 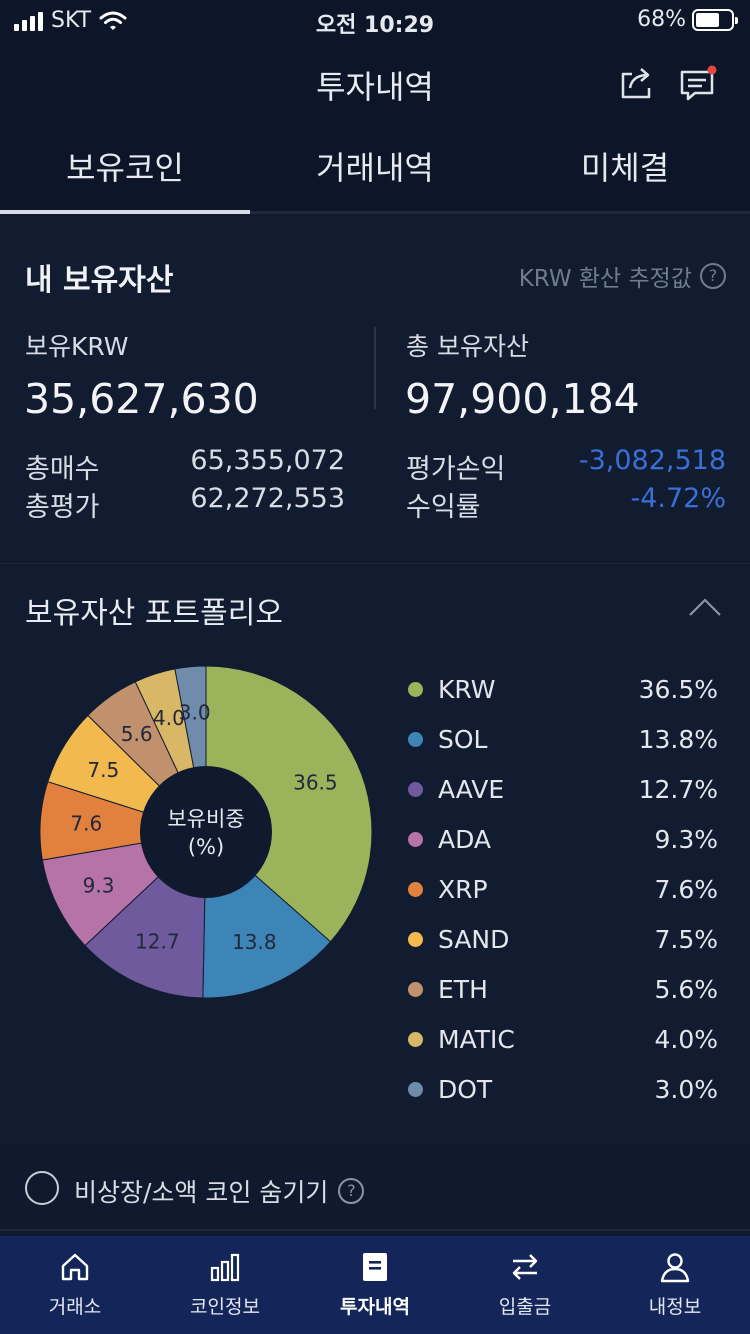 I want to click on legend-percent: 36.5%, so click(x=678, y=689).